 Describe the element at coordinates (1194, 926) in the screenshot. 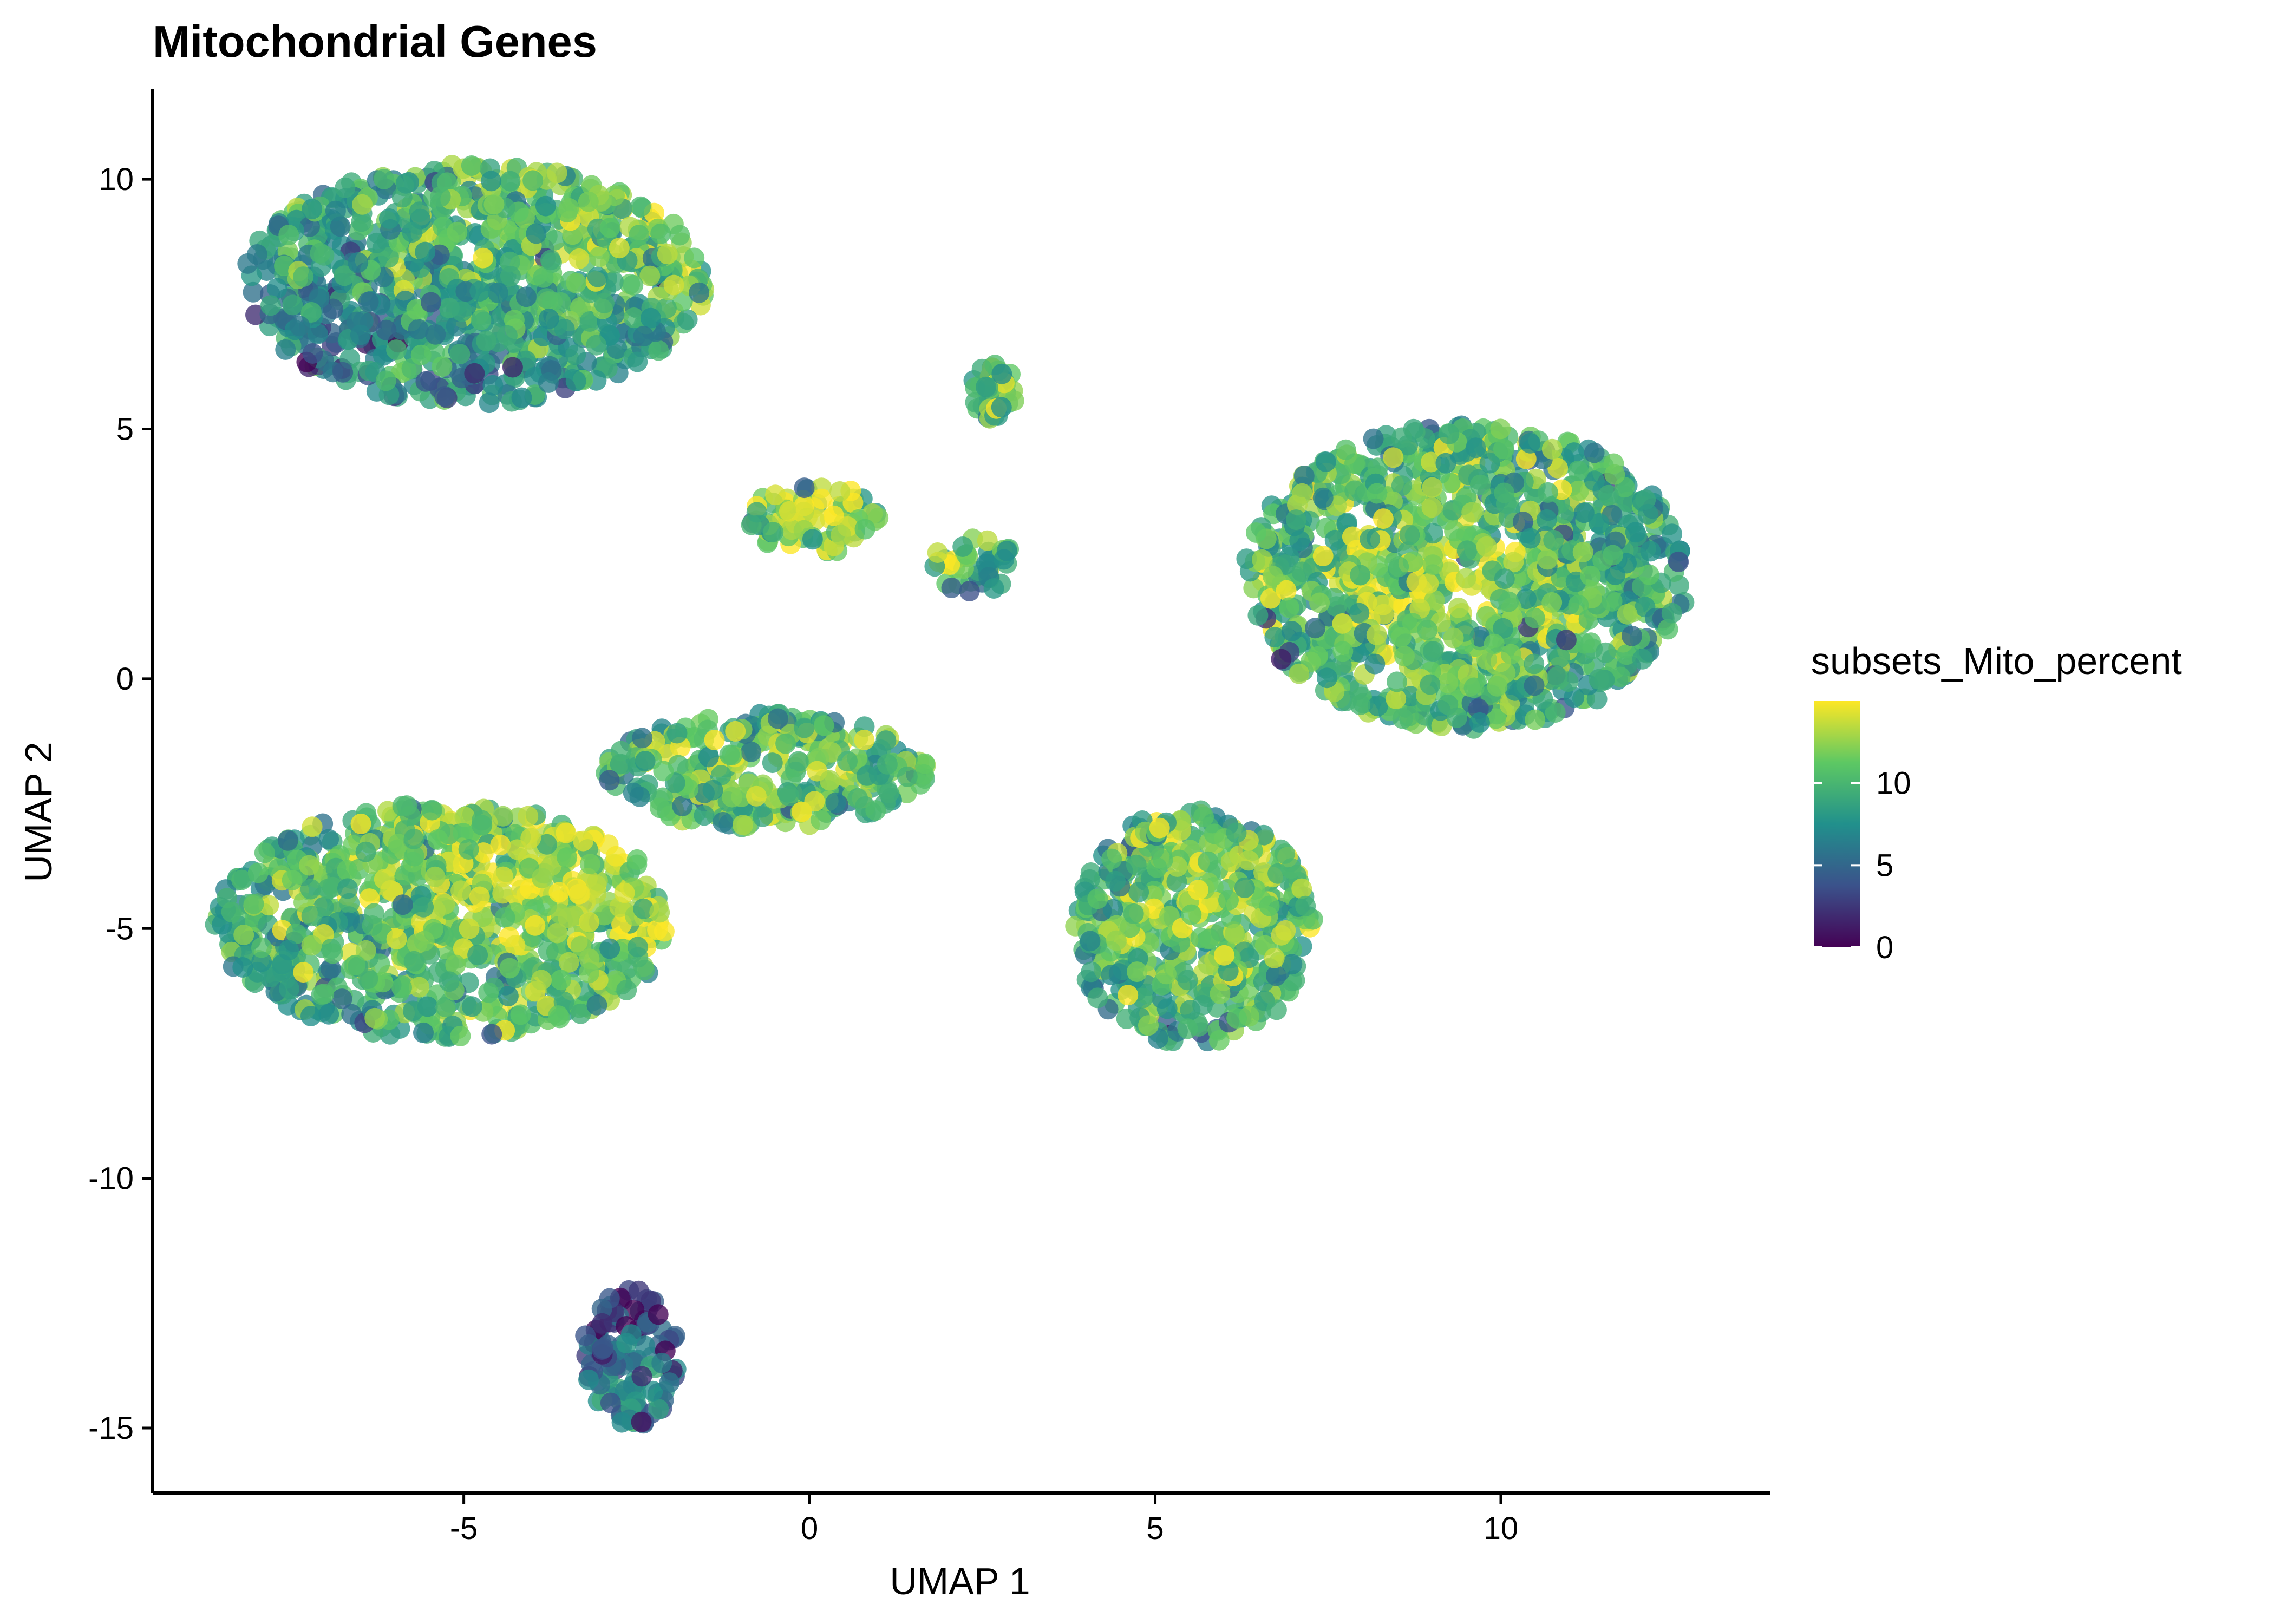

I see `cluster-center-right` at that location.